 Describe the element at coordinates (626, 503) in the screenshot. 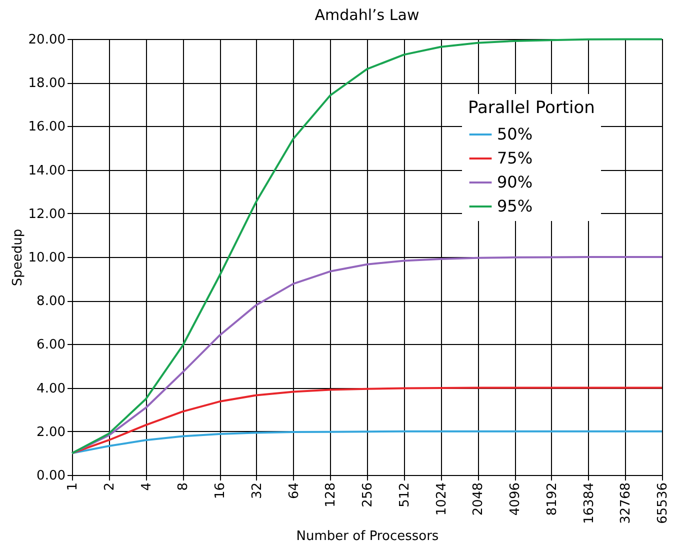

I see `x-tick-label: 32768` at that location.